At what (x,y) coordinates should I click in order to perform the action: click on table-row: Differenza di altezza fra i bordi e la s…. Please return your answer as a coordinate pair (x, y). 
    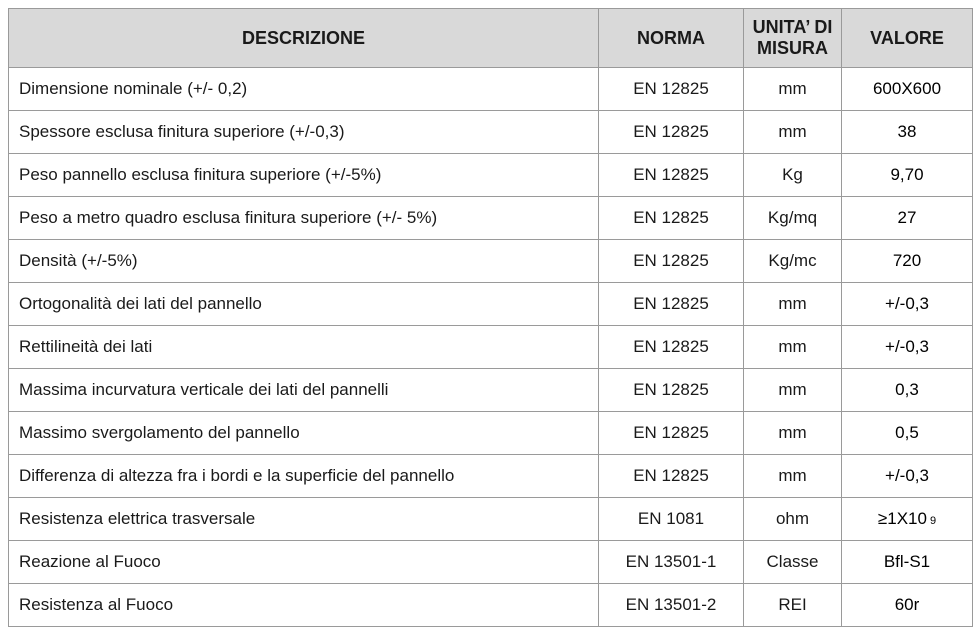
    Looking at the image, I should click on (490, 476).